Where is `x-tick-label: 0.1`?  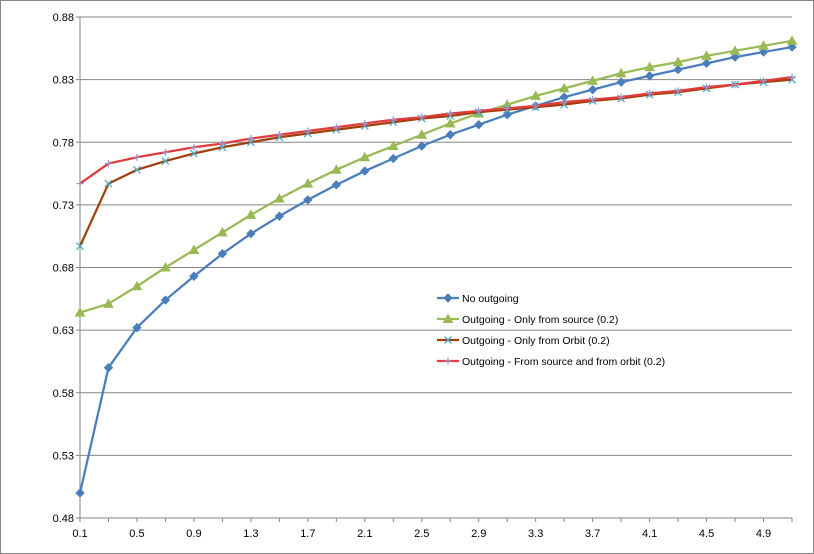 x-tick-label: 0.1 is located at coordinates (79, 534).